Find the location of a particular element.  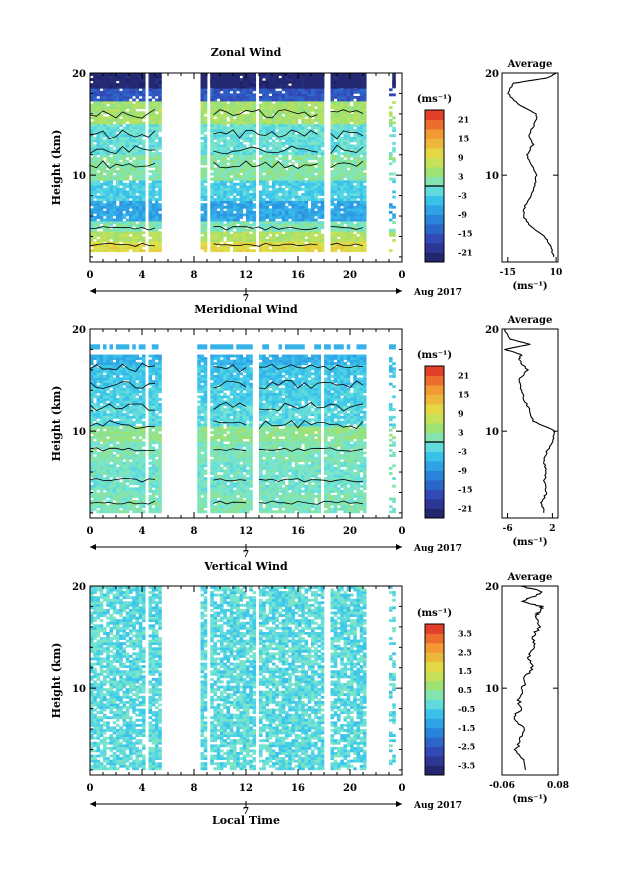

colorbar-step is located at coordinates (434, 257).